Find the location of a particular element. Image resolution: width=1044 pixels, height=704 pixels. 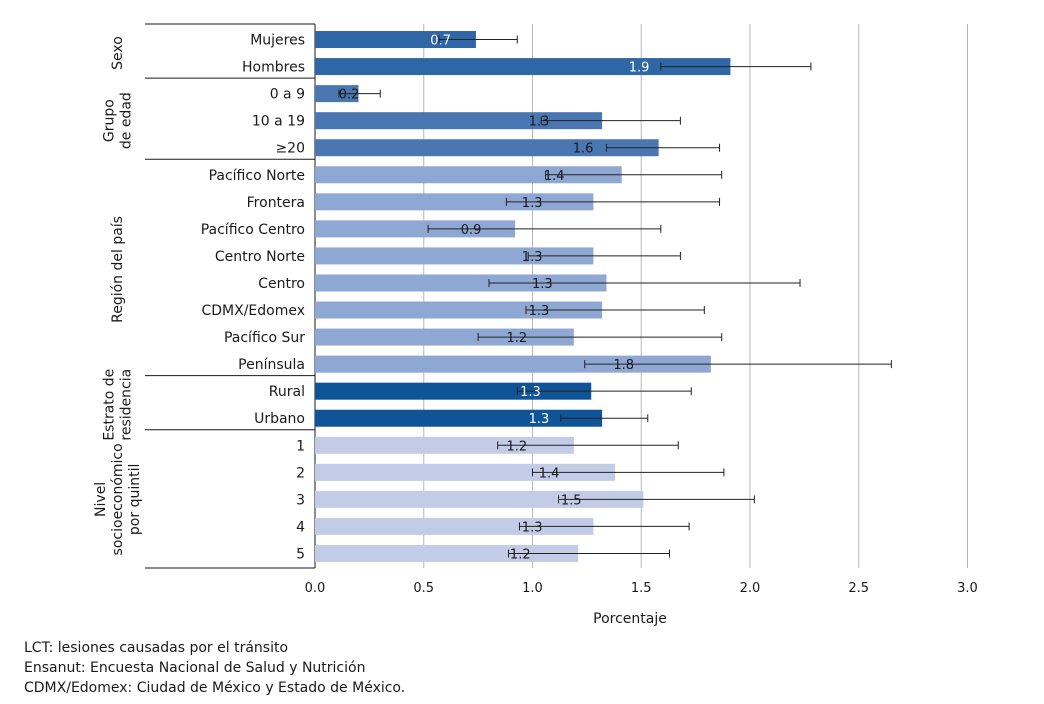

category-label: 0 a 9 is located at coordinates (287, 95).